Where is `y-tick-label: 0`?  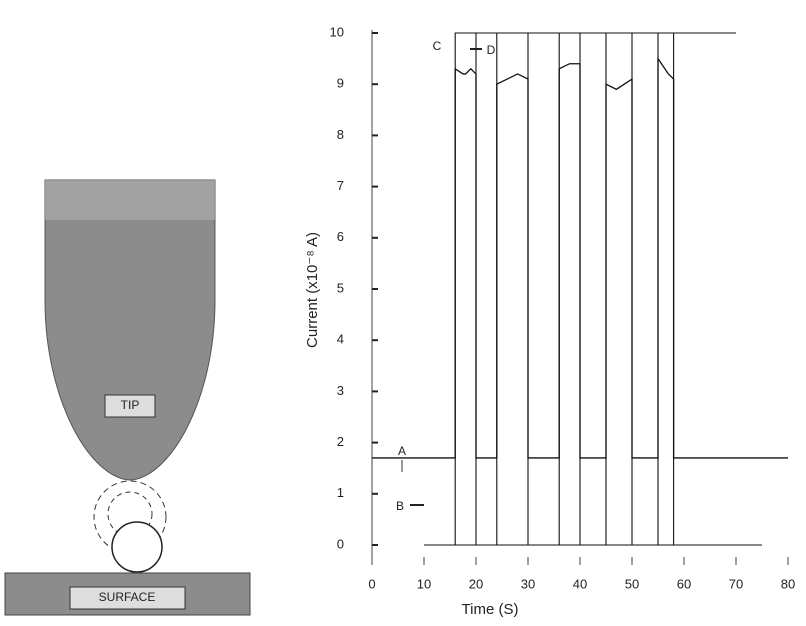
y-tick-label: 0 is located at coordinates (340, 543).